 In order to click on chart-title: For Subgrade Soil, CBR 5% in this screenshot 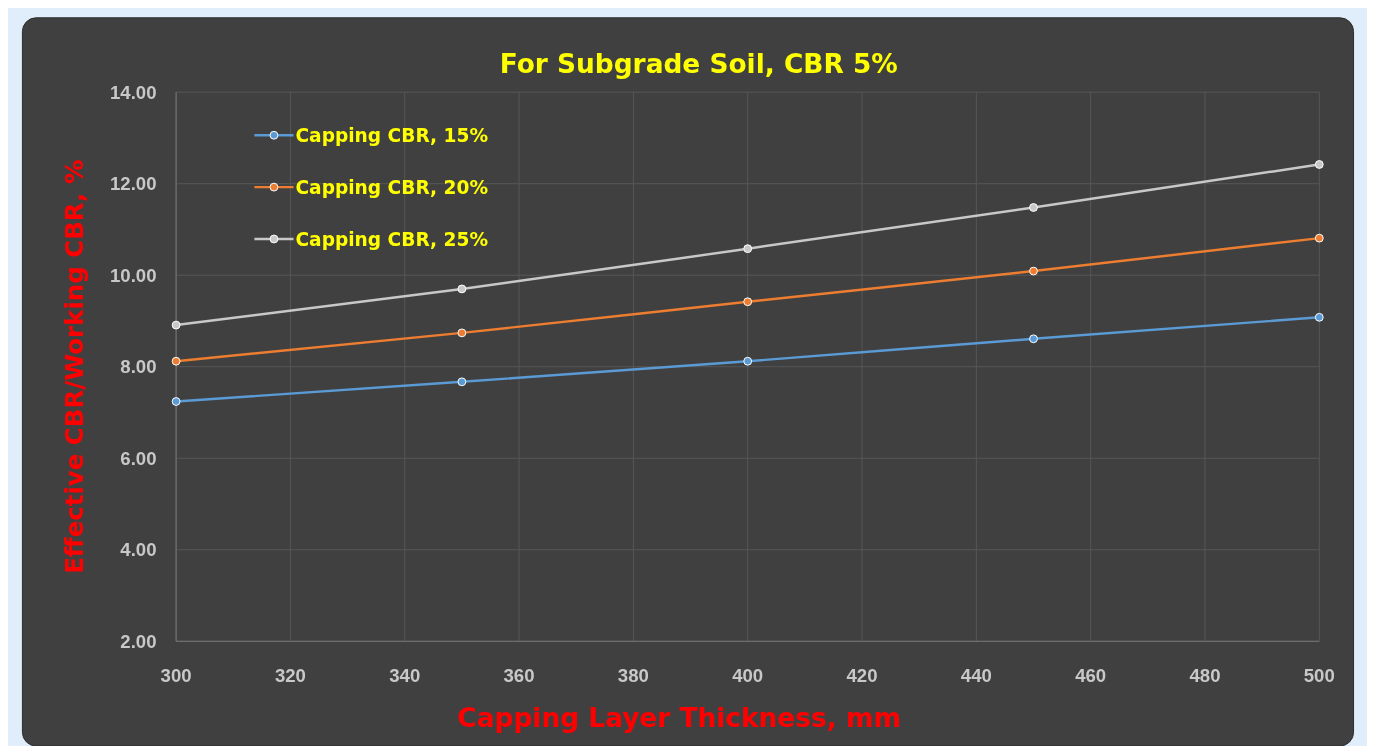, I will do `click(698, 63)`.